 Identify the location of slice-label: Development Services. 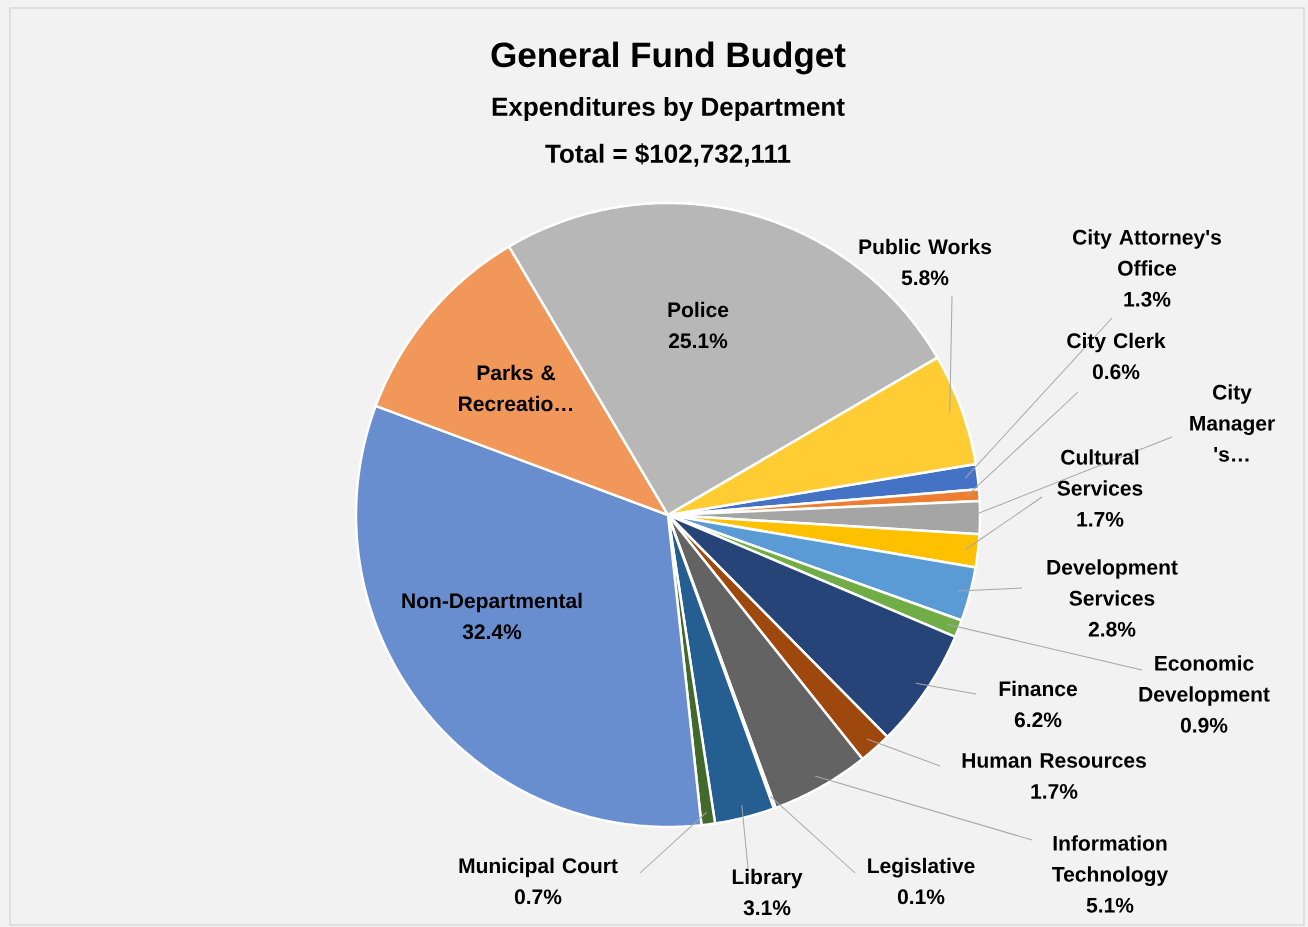
(1112, 582).